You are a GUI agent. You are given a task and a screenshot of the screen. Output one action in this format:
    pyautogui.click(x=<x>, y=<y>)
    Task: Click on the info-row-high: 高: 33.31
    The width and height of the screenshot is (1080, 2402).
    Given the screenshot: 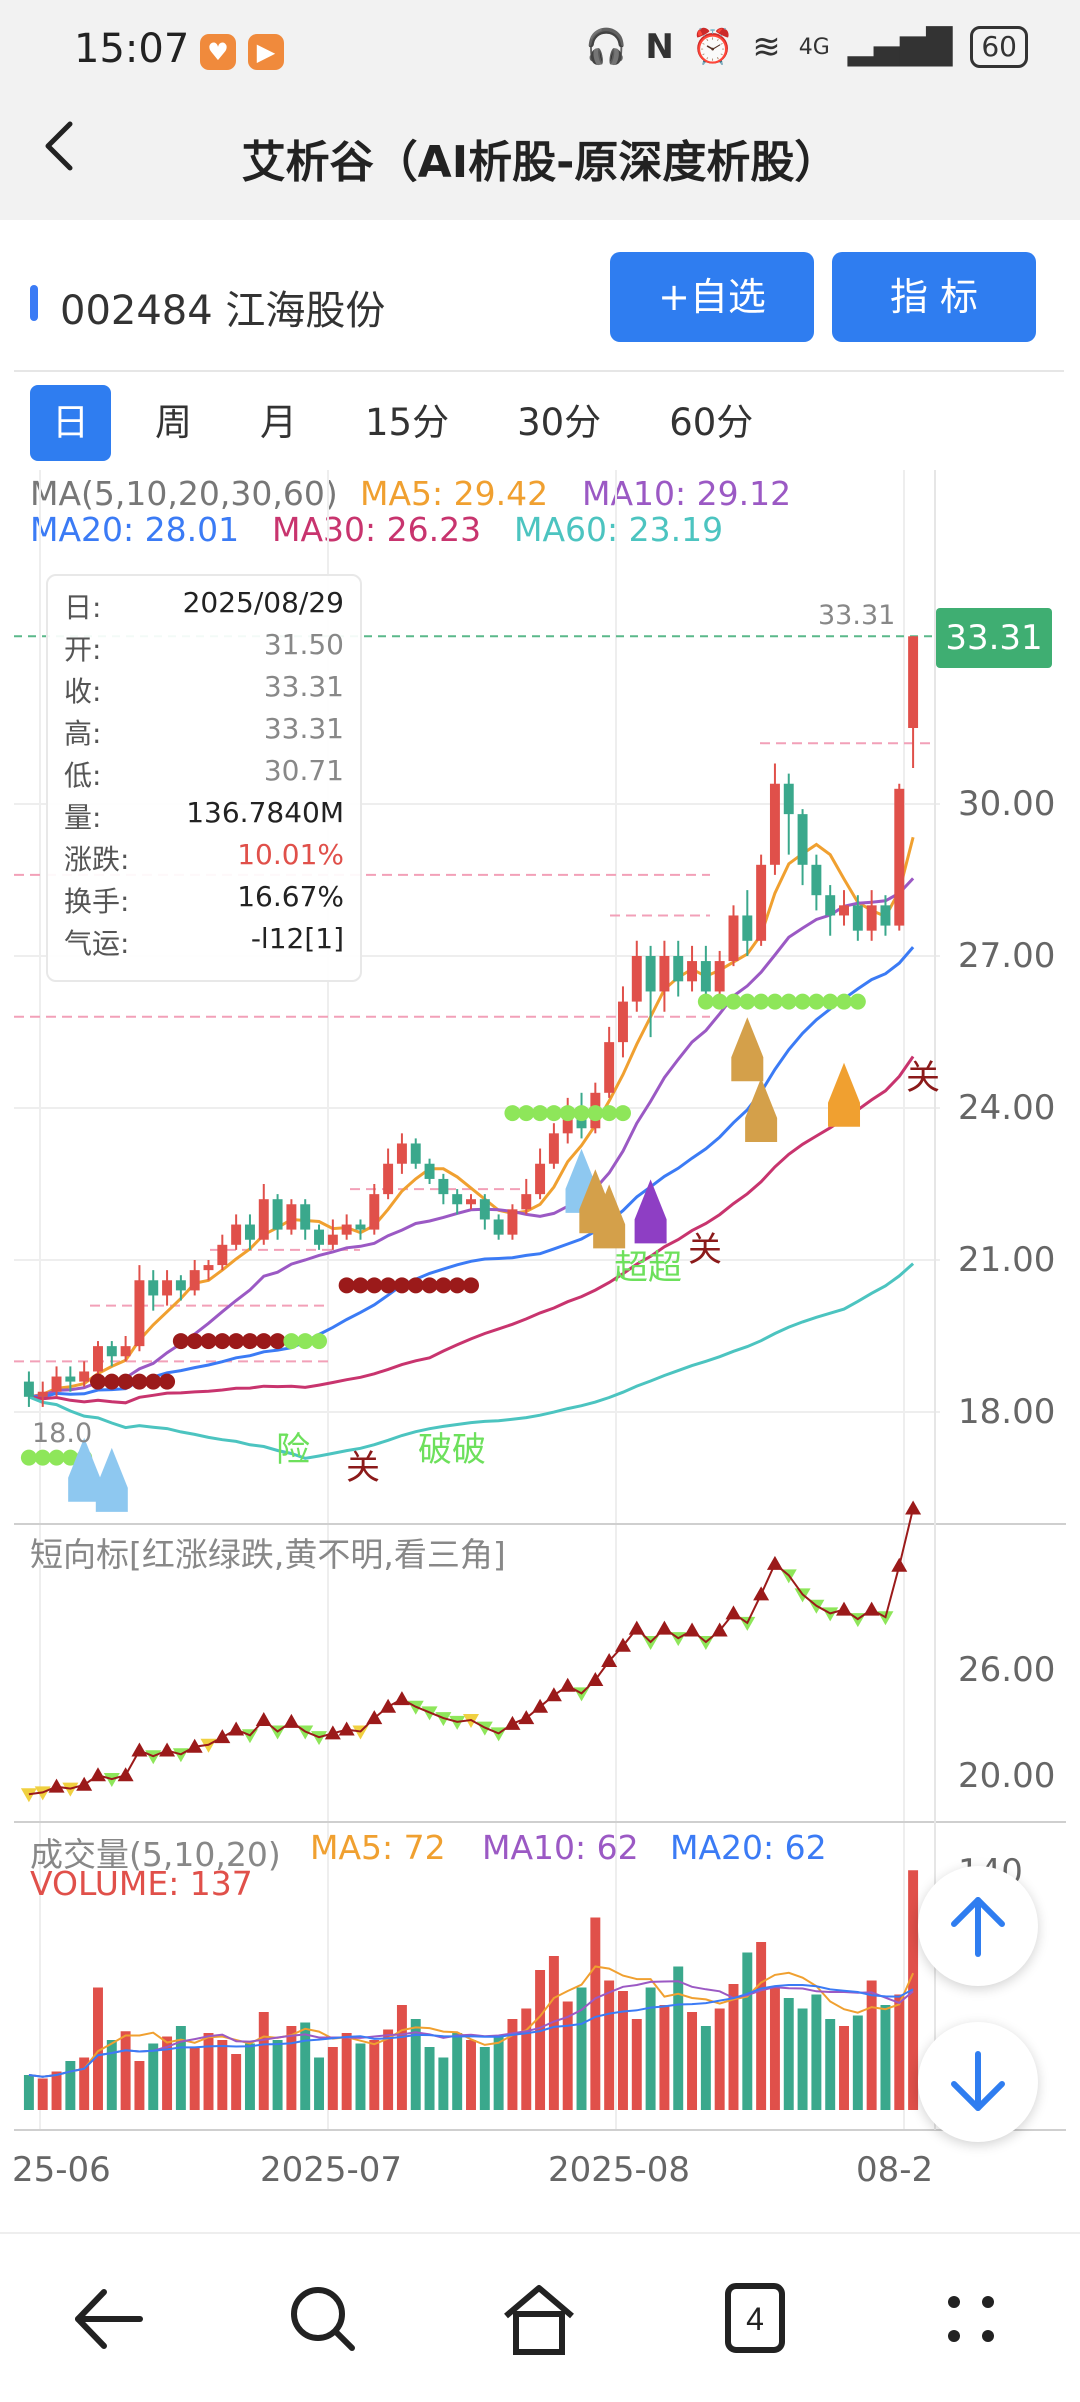 What is the action you would take?
    pyautogui.click(x=204, y=731)
    